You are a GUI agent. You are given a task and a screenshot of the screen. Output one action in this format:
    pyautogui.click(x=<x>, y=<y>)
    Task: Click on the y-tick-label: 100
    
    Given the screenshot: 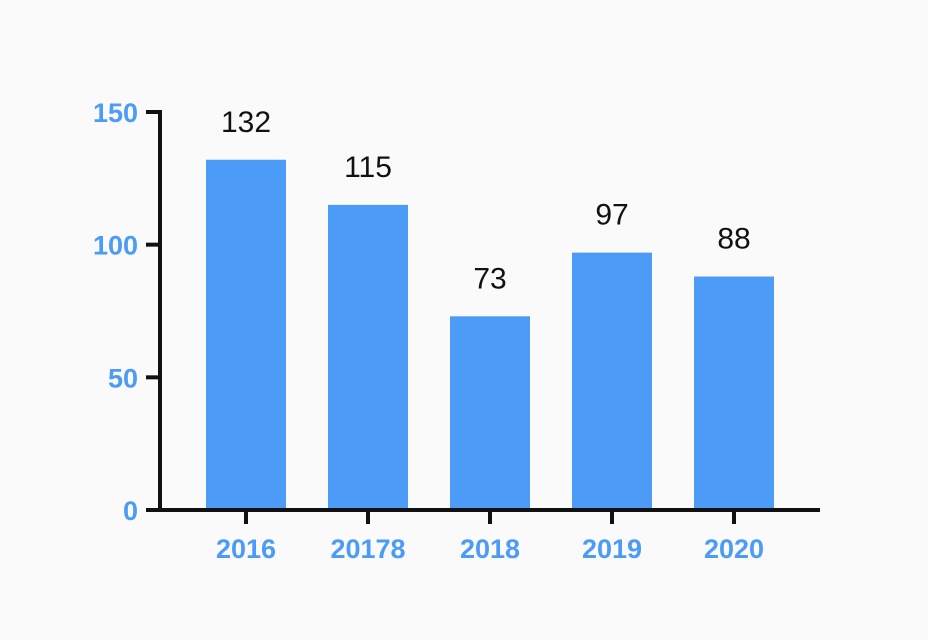 What is the action you would take?
    pyautogui.click(x=115, y=246)
    